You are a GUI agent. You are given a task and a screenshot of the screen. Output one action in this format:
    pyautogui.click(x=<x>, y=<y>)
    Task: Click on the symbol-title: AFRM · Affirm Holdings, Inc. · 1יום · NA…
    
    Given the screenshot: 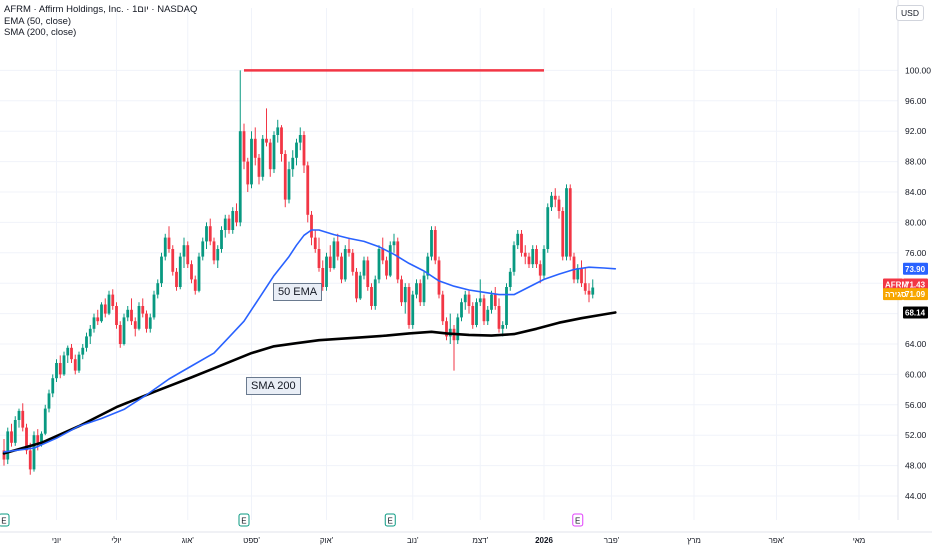 What is the action you would take?
    pyautogui.click(x=101, y=9)
    